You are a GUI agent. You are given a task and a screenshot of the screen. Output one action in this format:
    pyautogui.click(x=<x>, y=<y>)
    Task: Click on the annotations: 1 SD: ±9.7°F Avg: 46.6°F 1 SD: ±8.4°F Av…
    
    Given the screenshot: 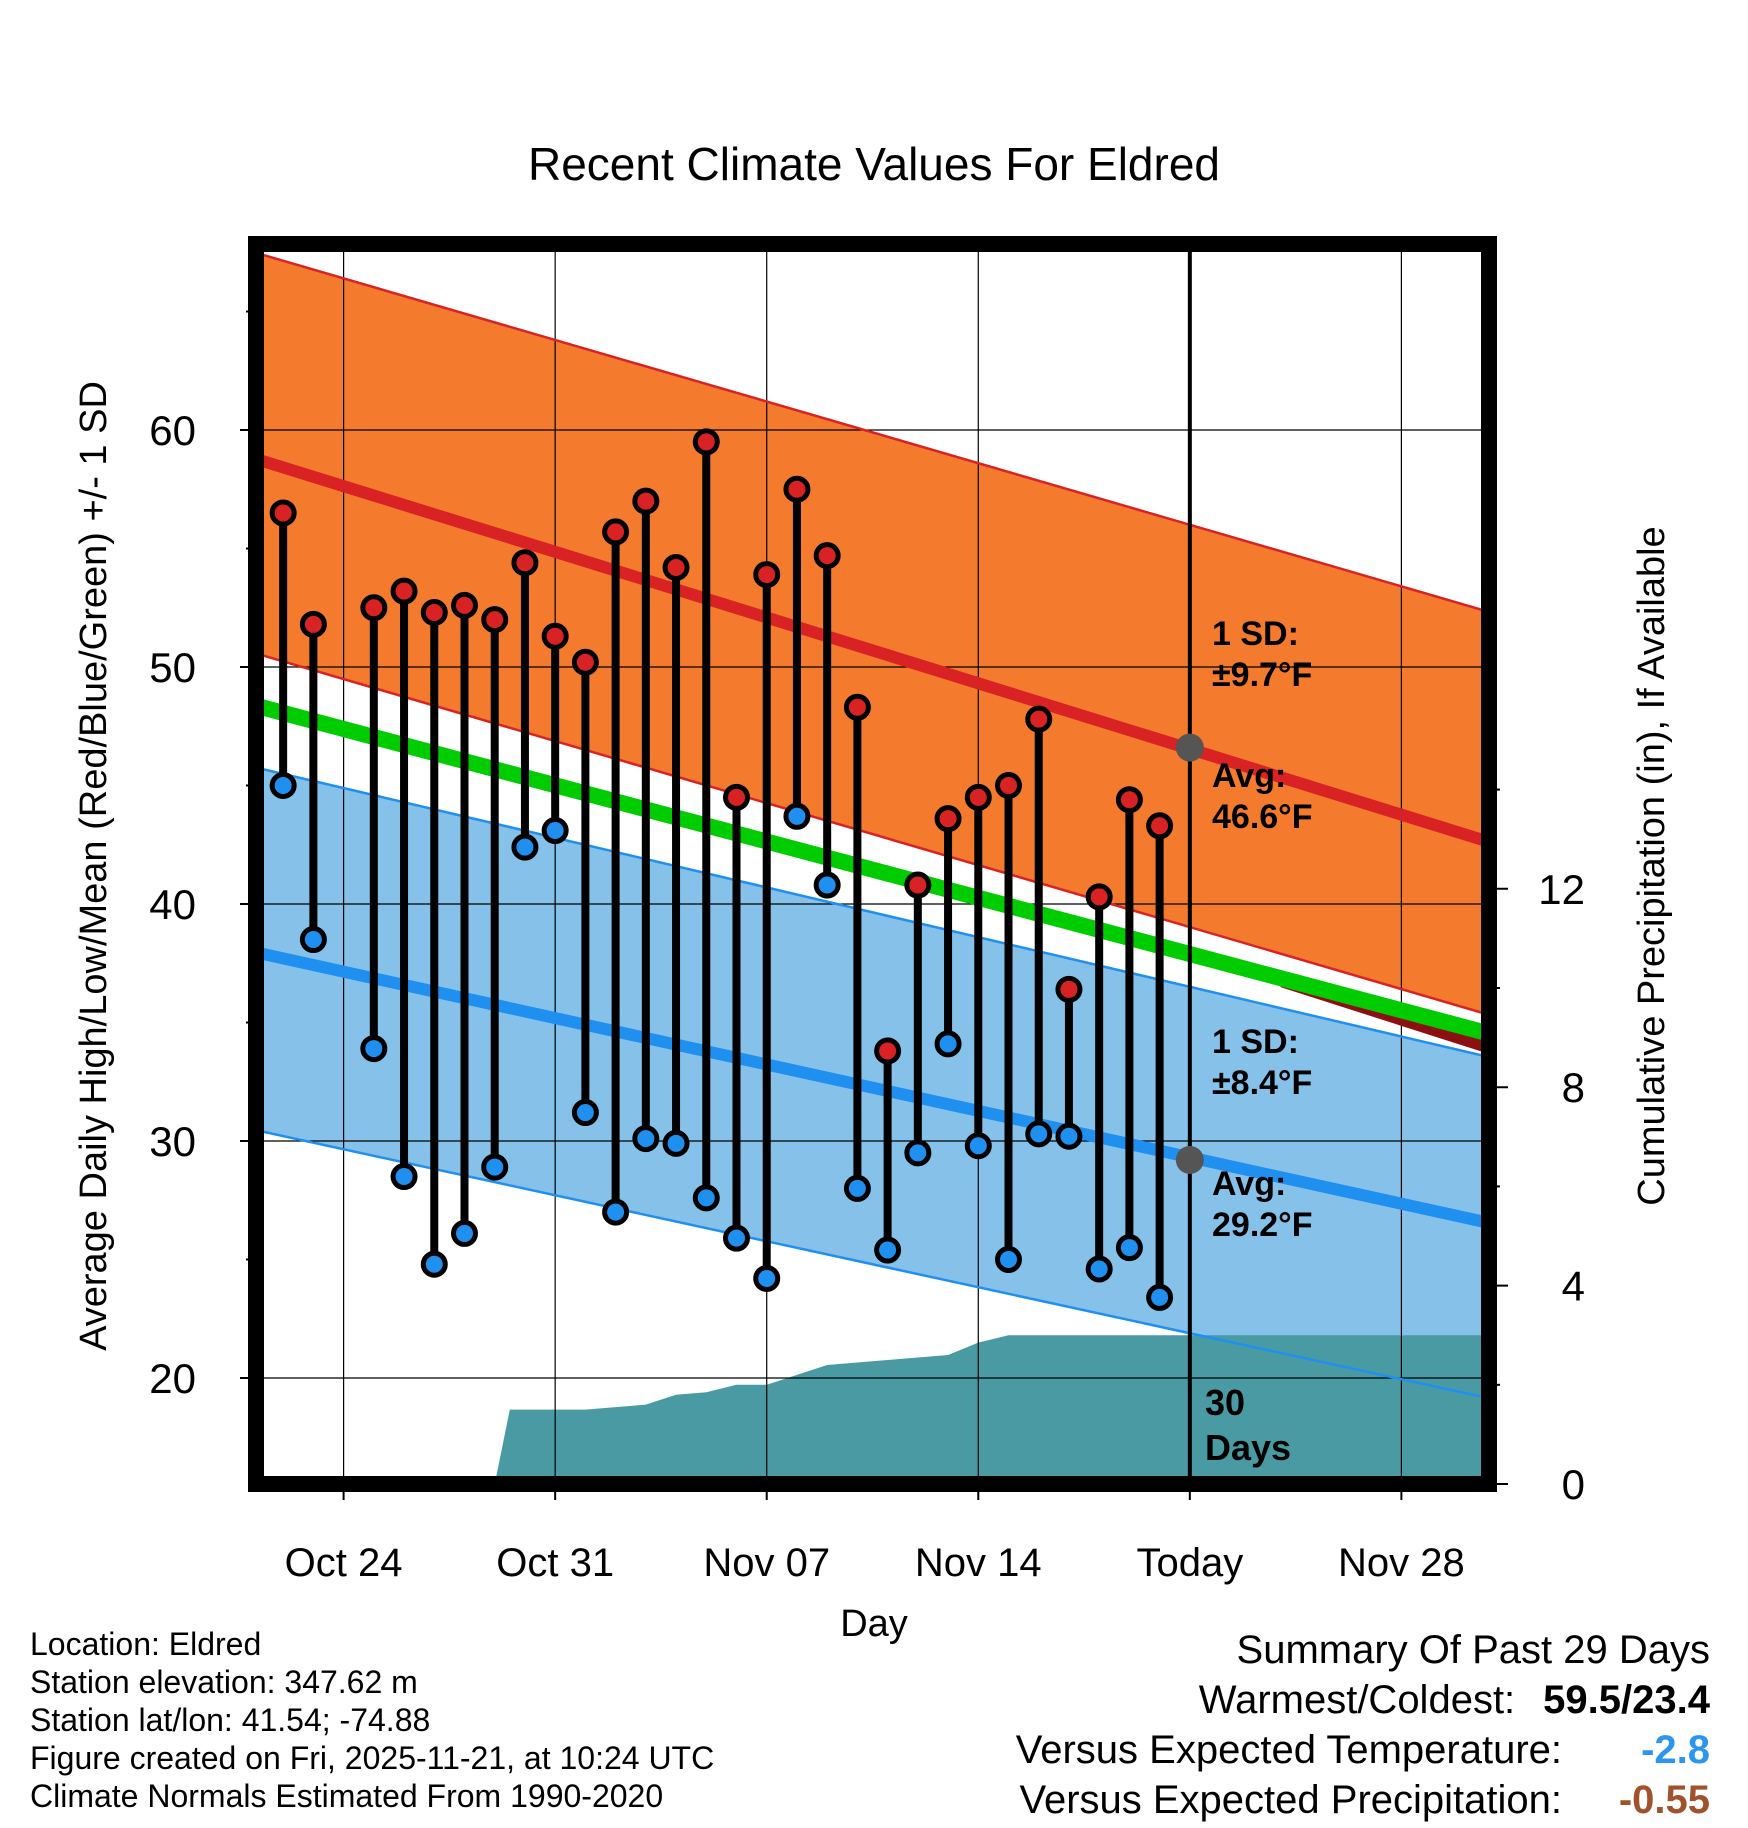 What is the action you would take?
    pyautogui.click(x=1259, y=1041)
    